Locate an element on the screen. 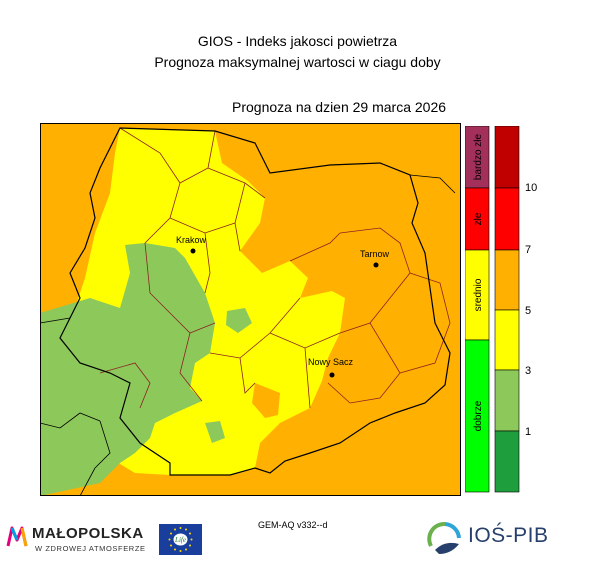  malopolska-mark-icon is located at coordinates (17, 536).